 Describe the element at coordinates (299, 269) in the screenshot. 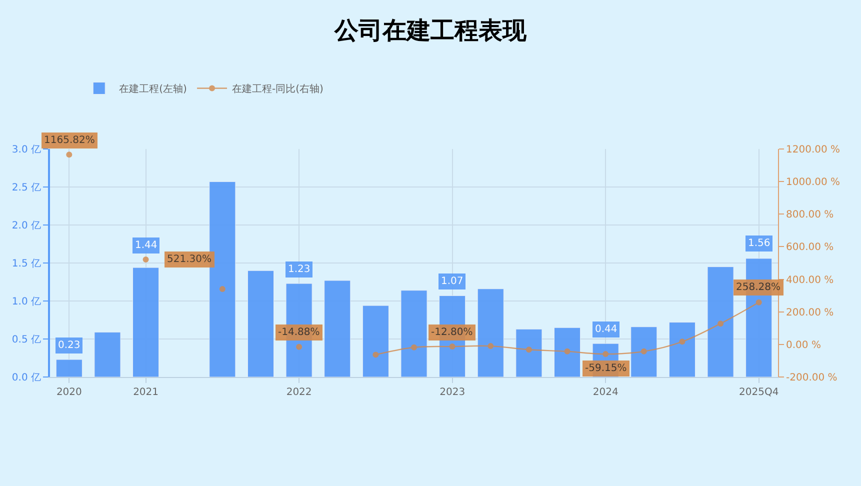

I see `data-label: 1.23` at that location.